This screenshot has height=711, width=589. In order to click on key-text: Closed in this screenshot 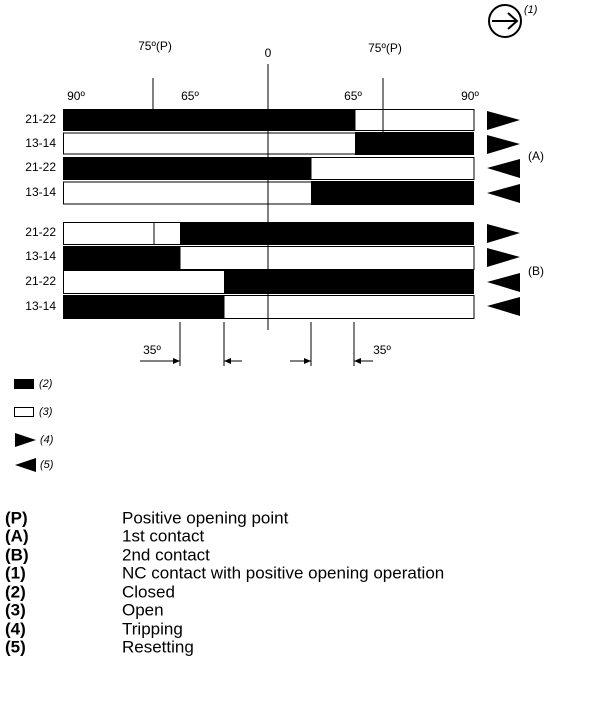, I will do `click(148, 591)`.